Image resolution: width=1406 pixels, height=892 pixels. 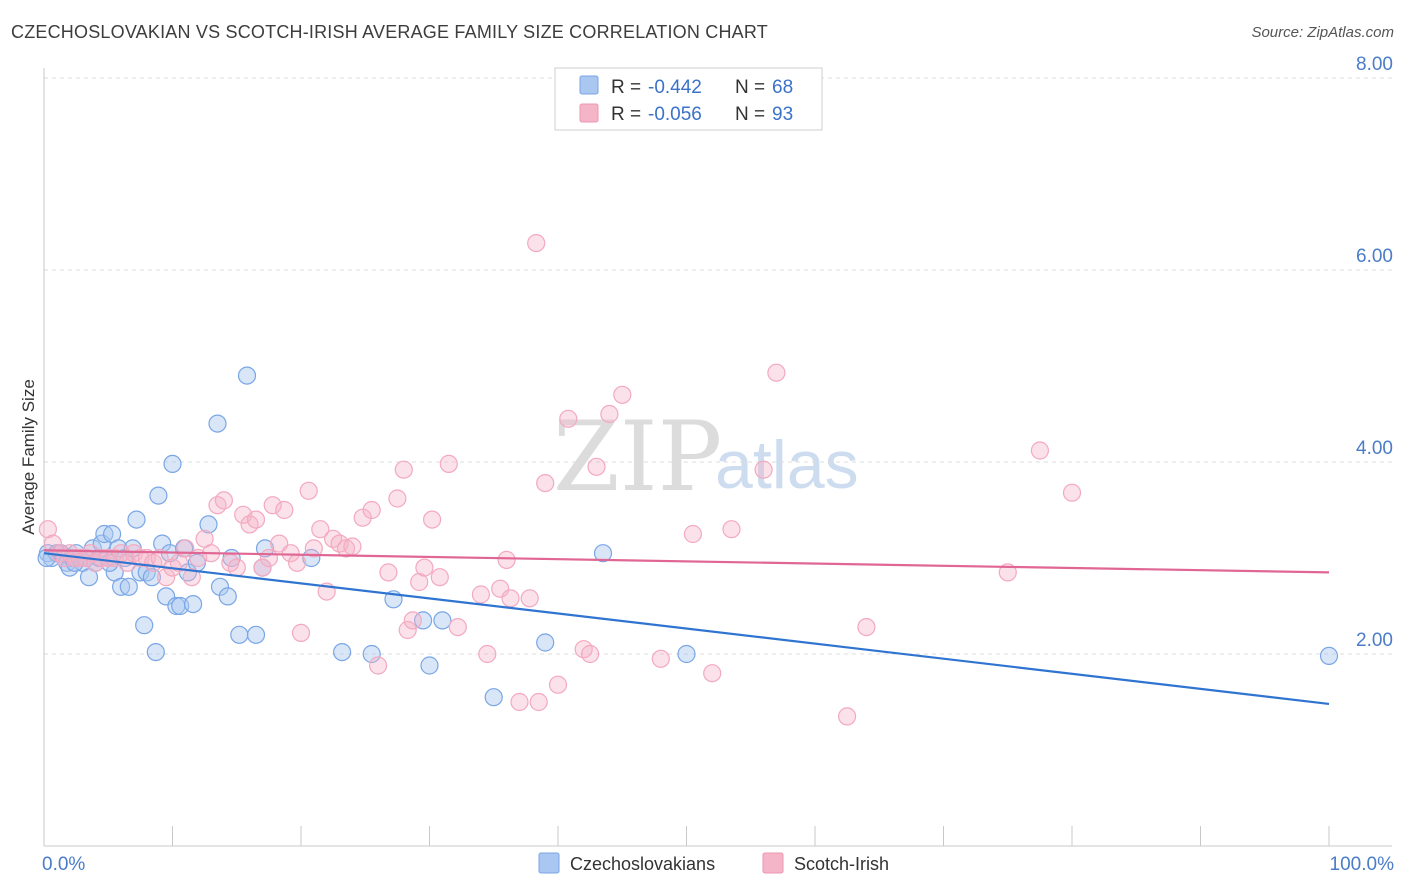 I want to click on y-tick-label: 6.00, so click(x=1374, y=256).